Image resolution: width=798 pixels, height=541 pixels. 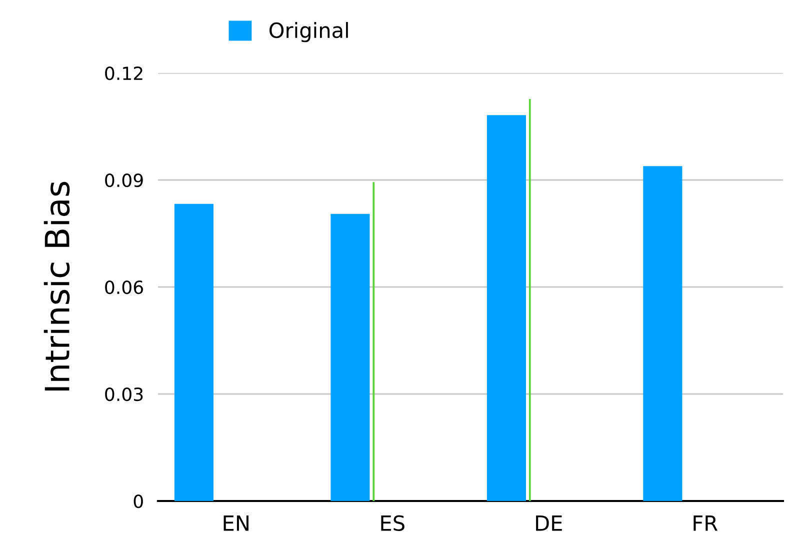 I want to click on y-tick-label: 0.03, so click(x=124, y=394).